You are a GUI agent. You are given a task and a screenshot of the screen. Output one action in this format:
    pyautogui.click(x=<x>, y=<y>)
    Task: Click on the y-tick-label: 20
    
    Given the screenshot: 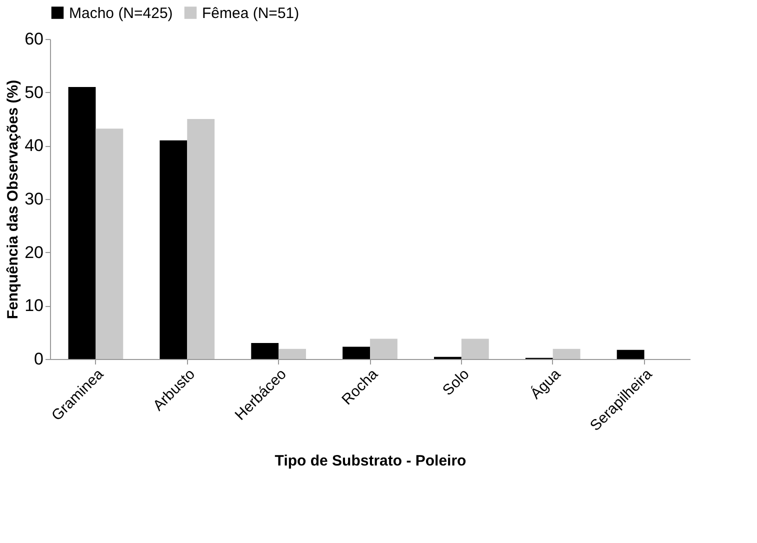 What is the action you would take?
    pyautogui.click(x=34, y=252)
    